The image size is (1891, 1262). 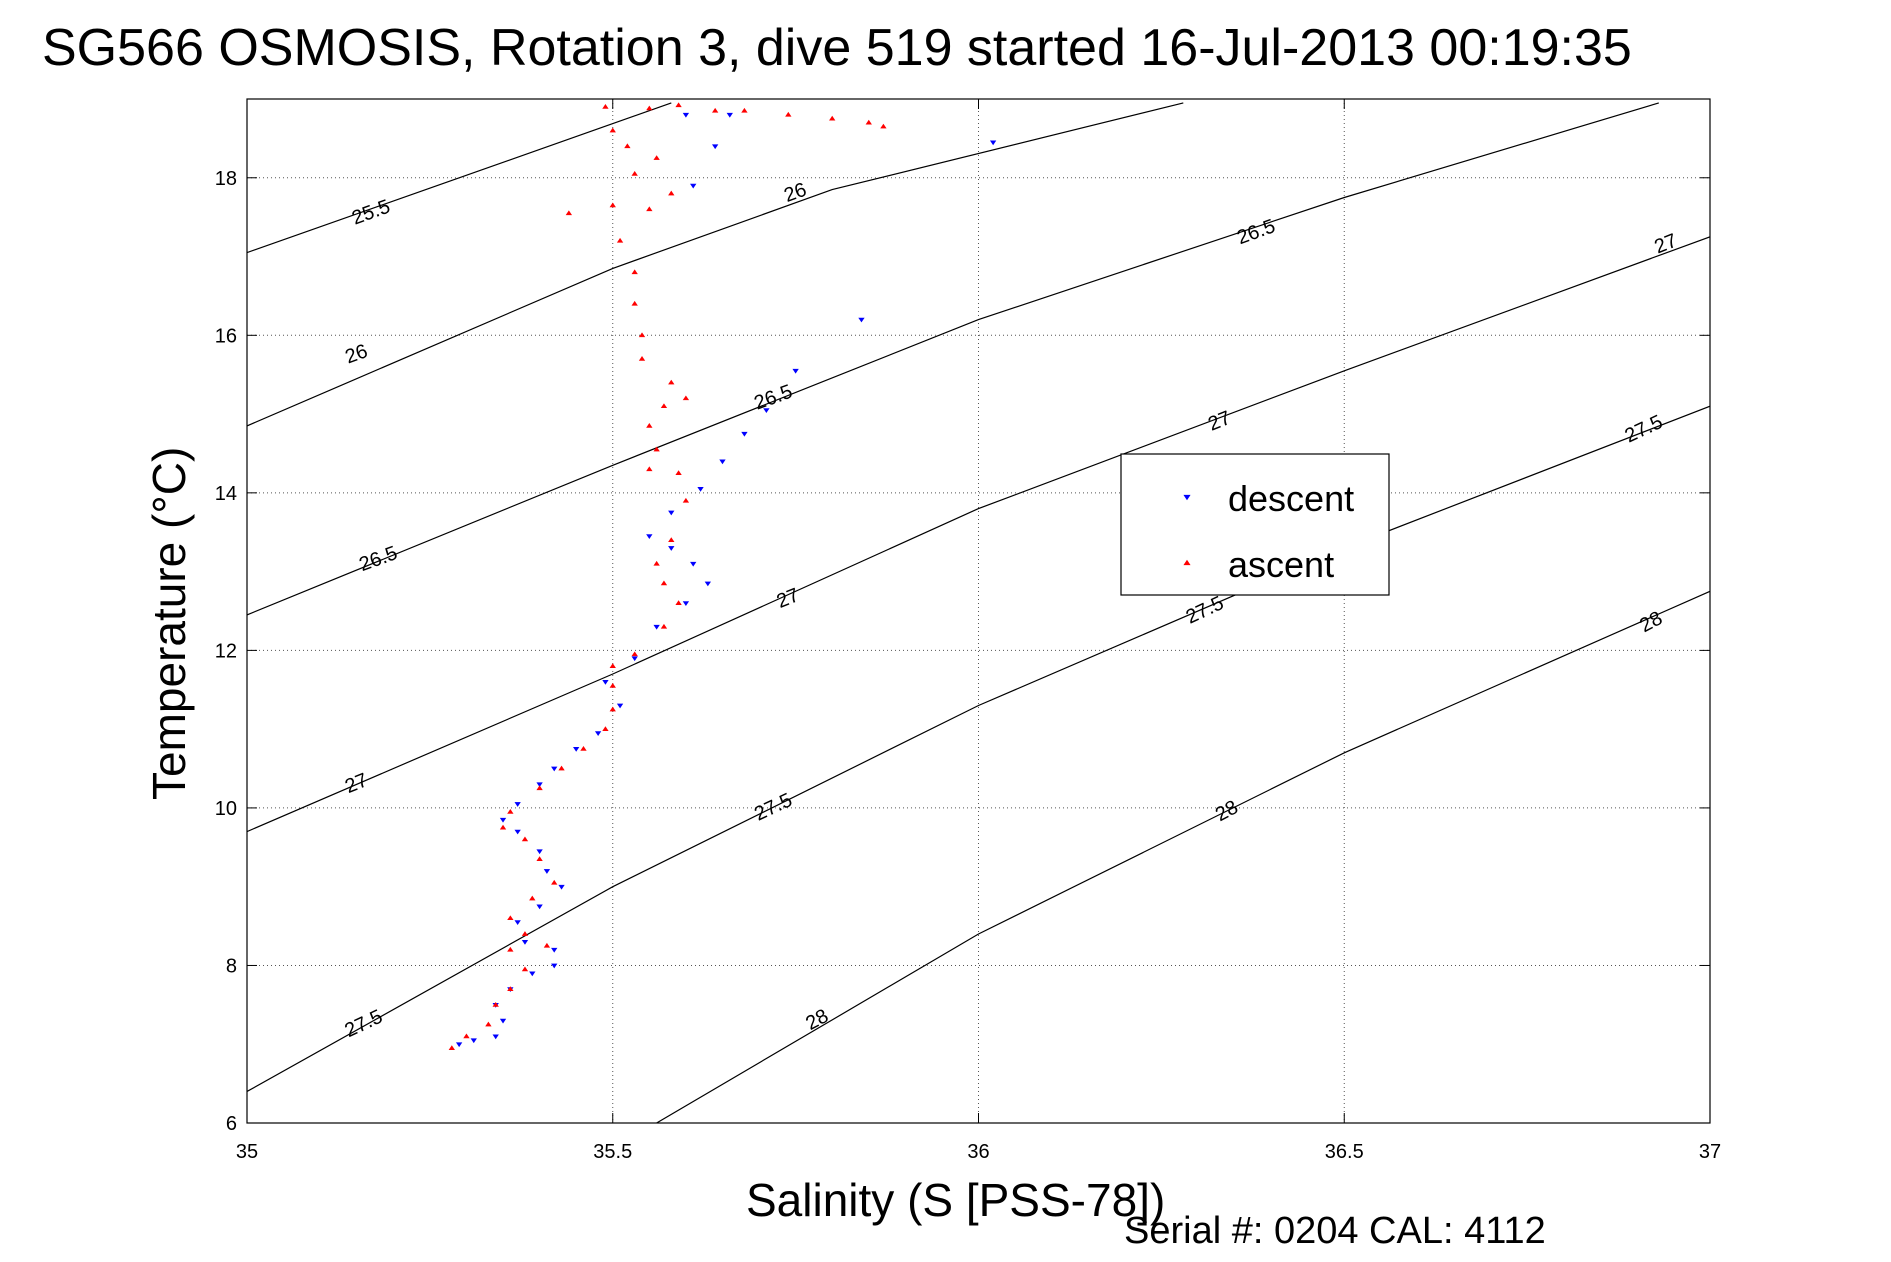 What do you see at coordinates (226, 179) in the screenshot?
I see `y-tick-label: 18` at bounding box center [226, 179].